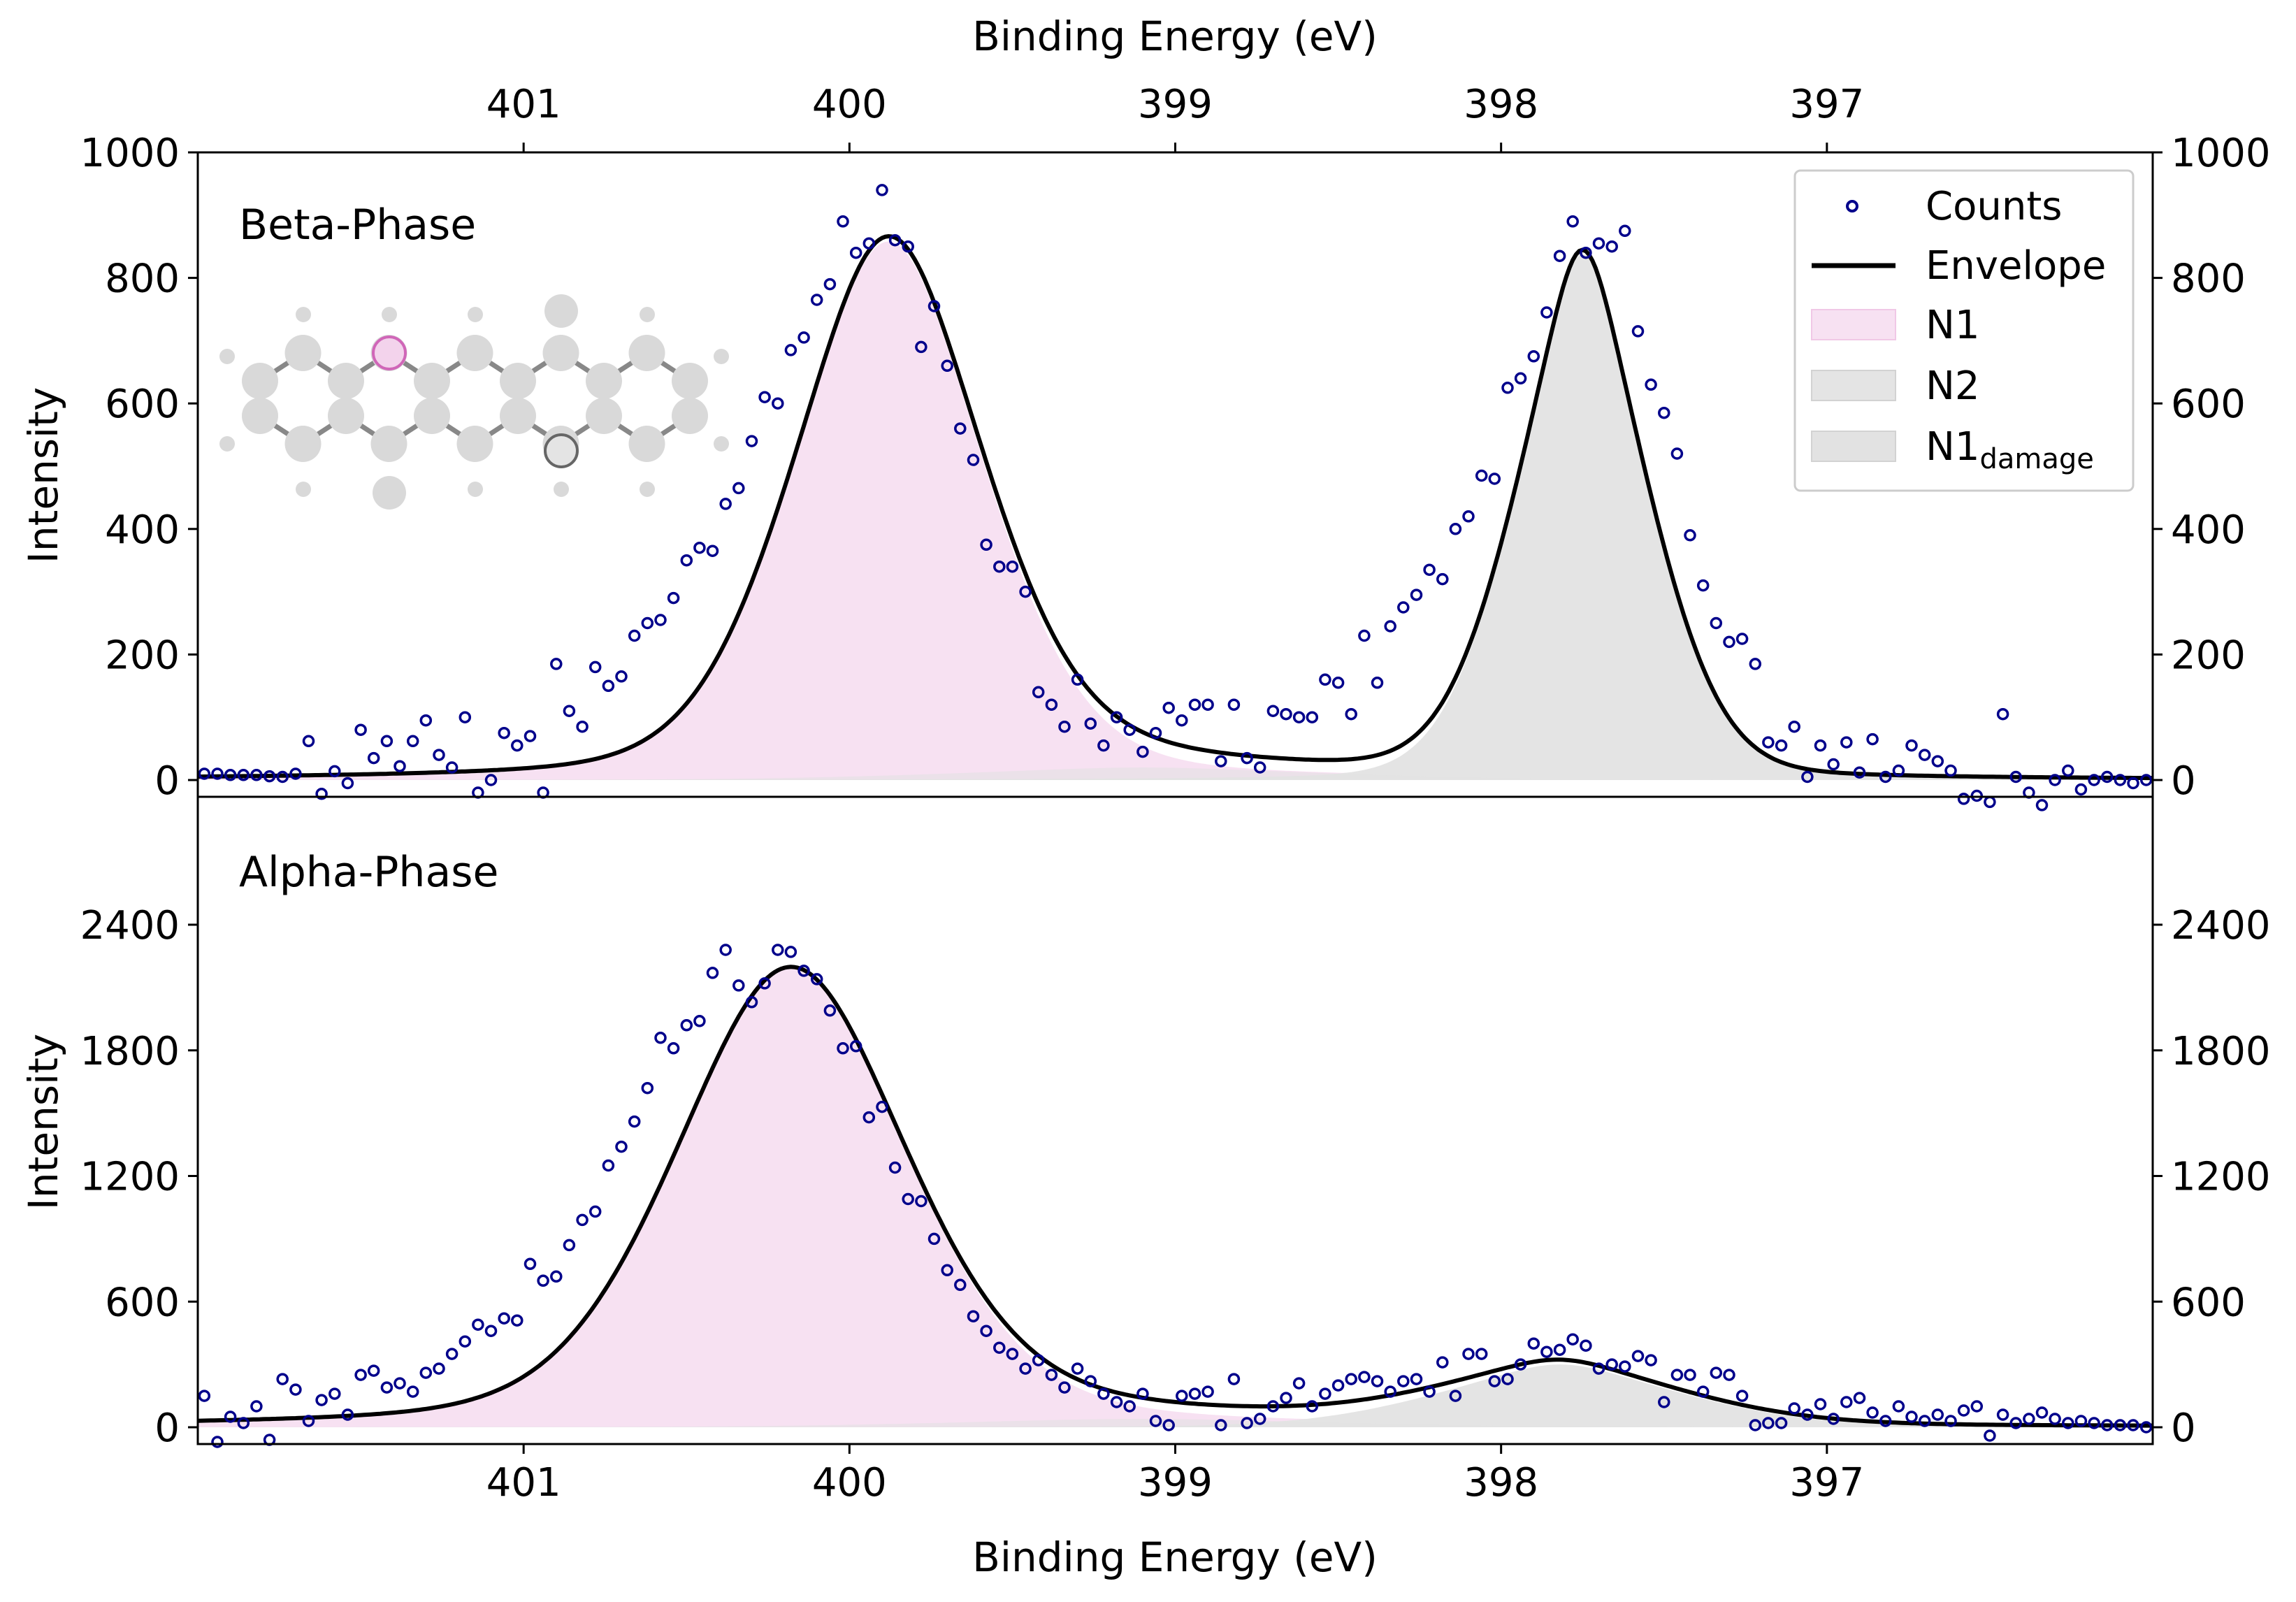 The height and width of the screenshot is (1602, 2296). Describe the element at coordinates (368, 872) in the screenshot. I see `bottom-panel-title: Alpha-Phase` at that location.